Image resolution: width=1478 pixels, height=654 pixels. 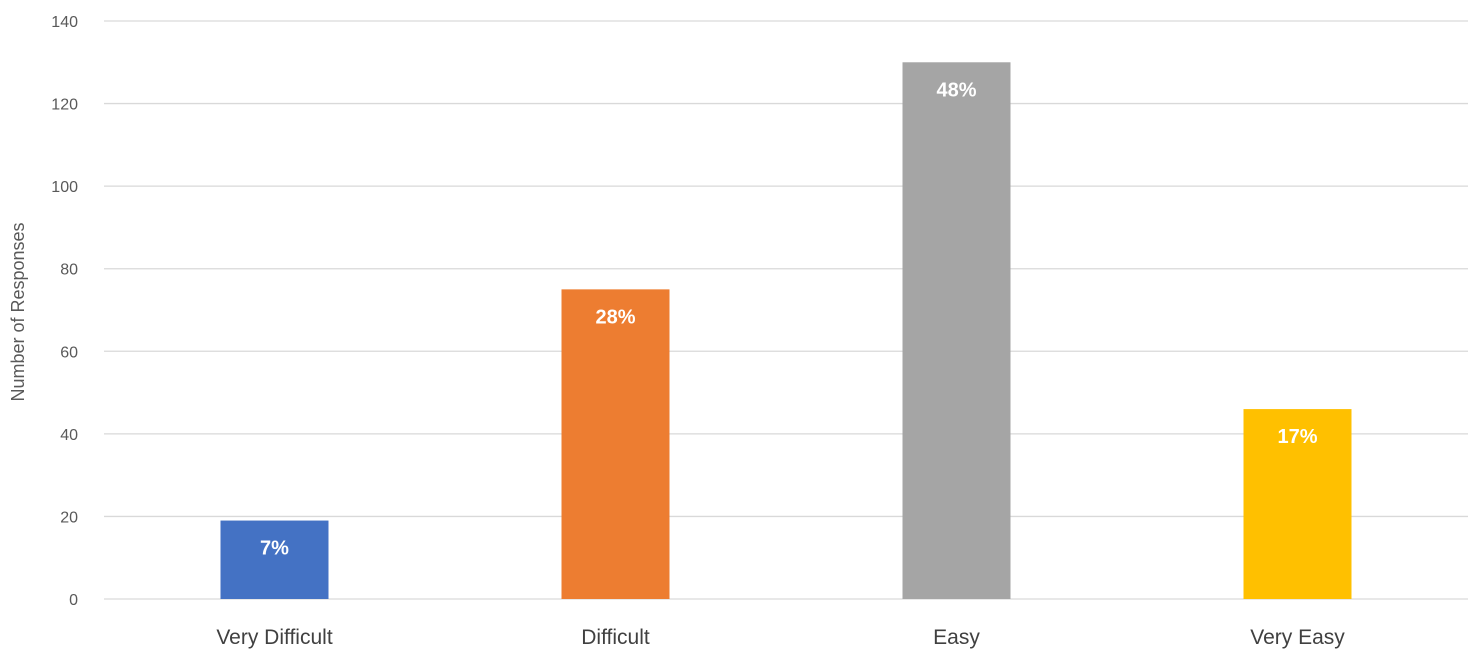 I want to click on y-tick-label: 120, so click(x=64, y=105).